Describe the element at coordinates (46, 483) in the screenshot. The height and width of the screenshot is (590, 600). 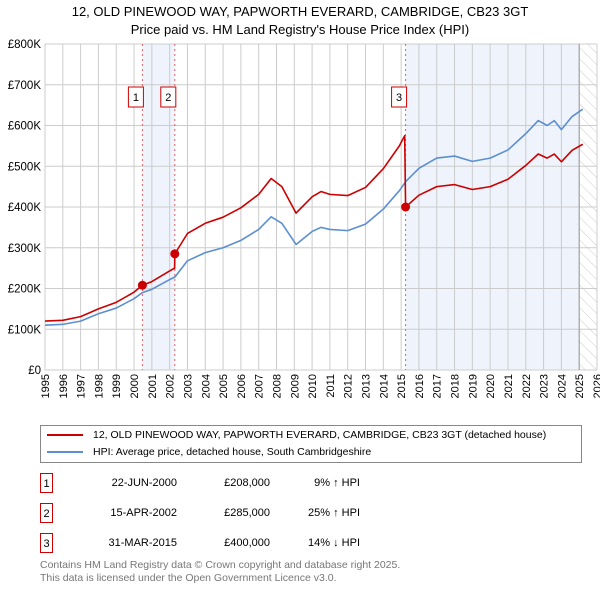
I see `sale-marker-badge: 1` at that location.